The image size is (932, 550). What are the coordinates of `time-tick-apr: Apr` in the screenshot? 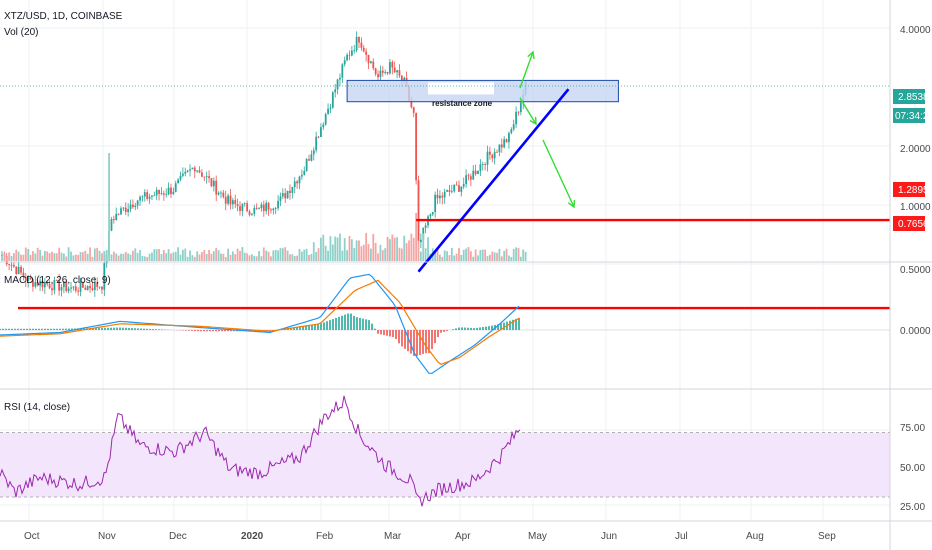 It's located at (463, 536).